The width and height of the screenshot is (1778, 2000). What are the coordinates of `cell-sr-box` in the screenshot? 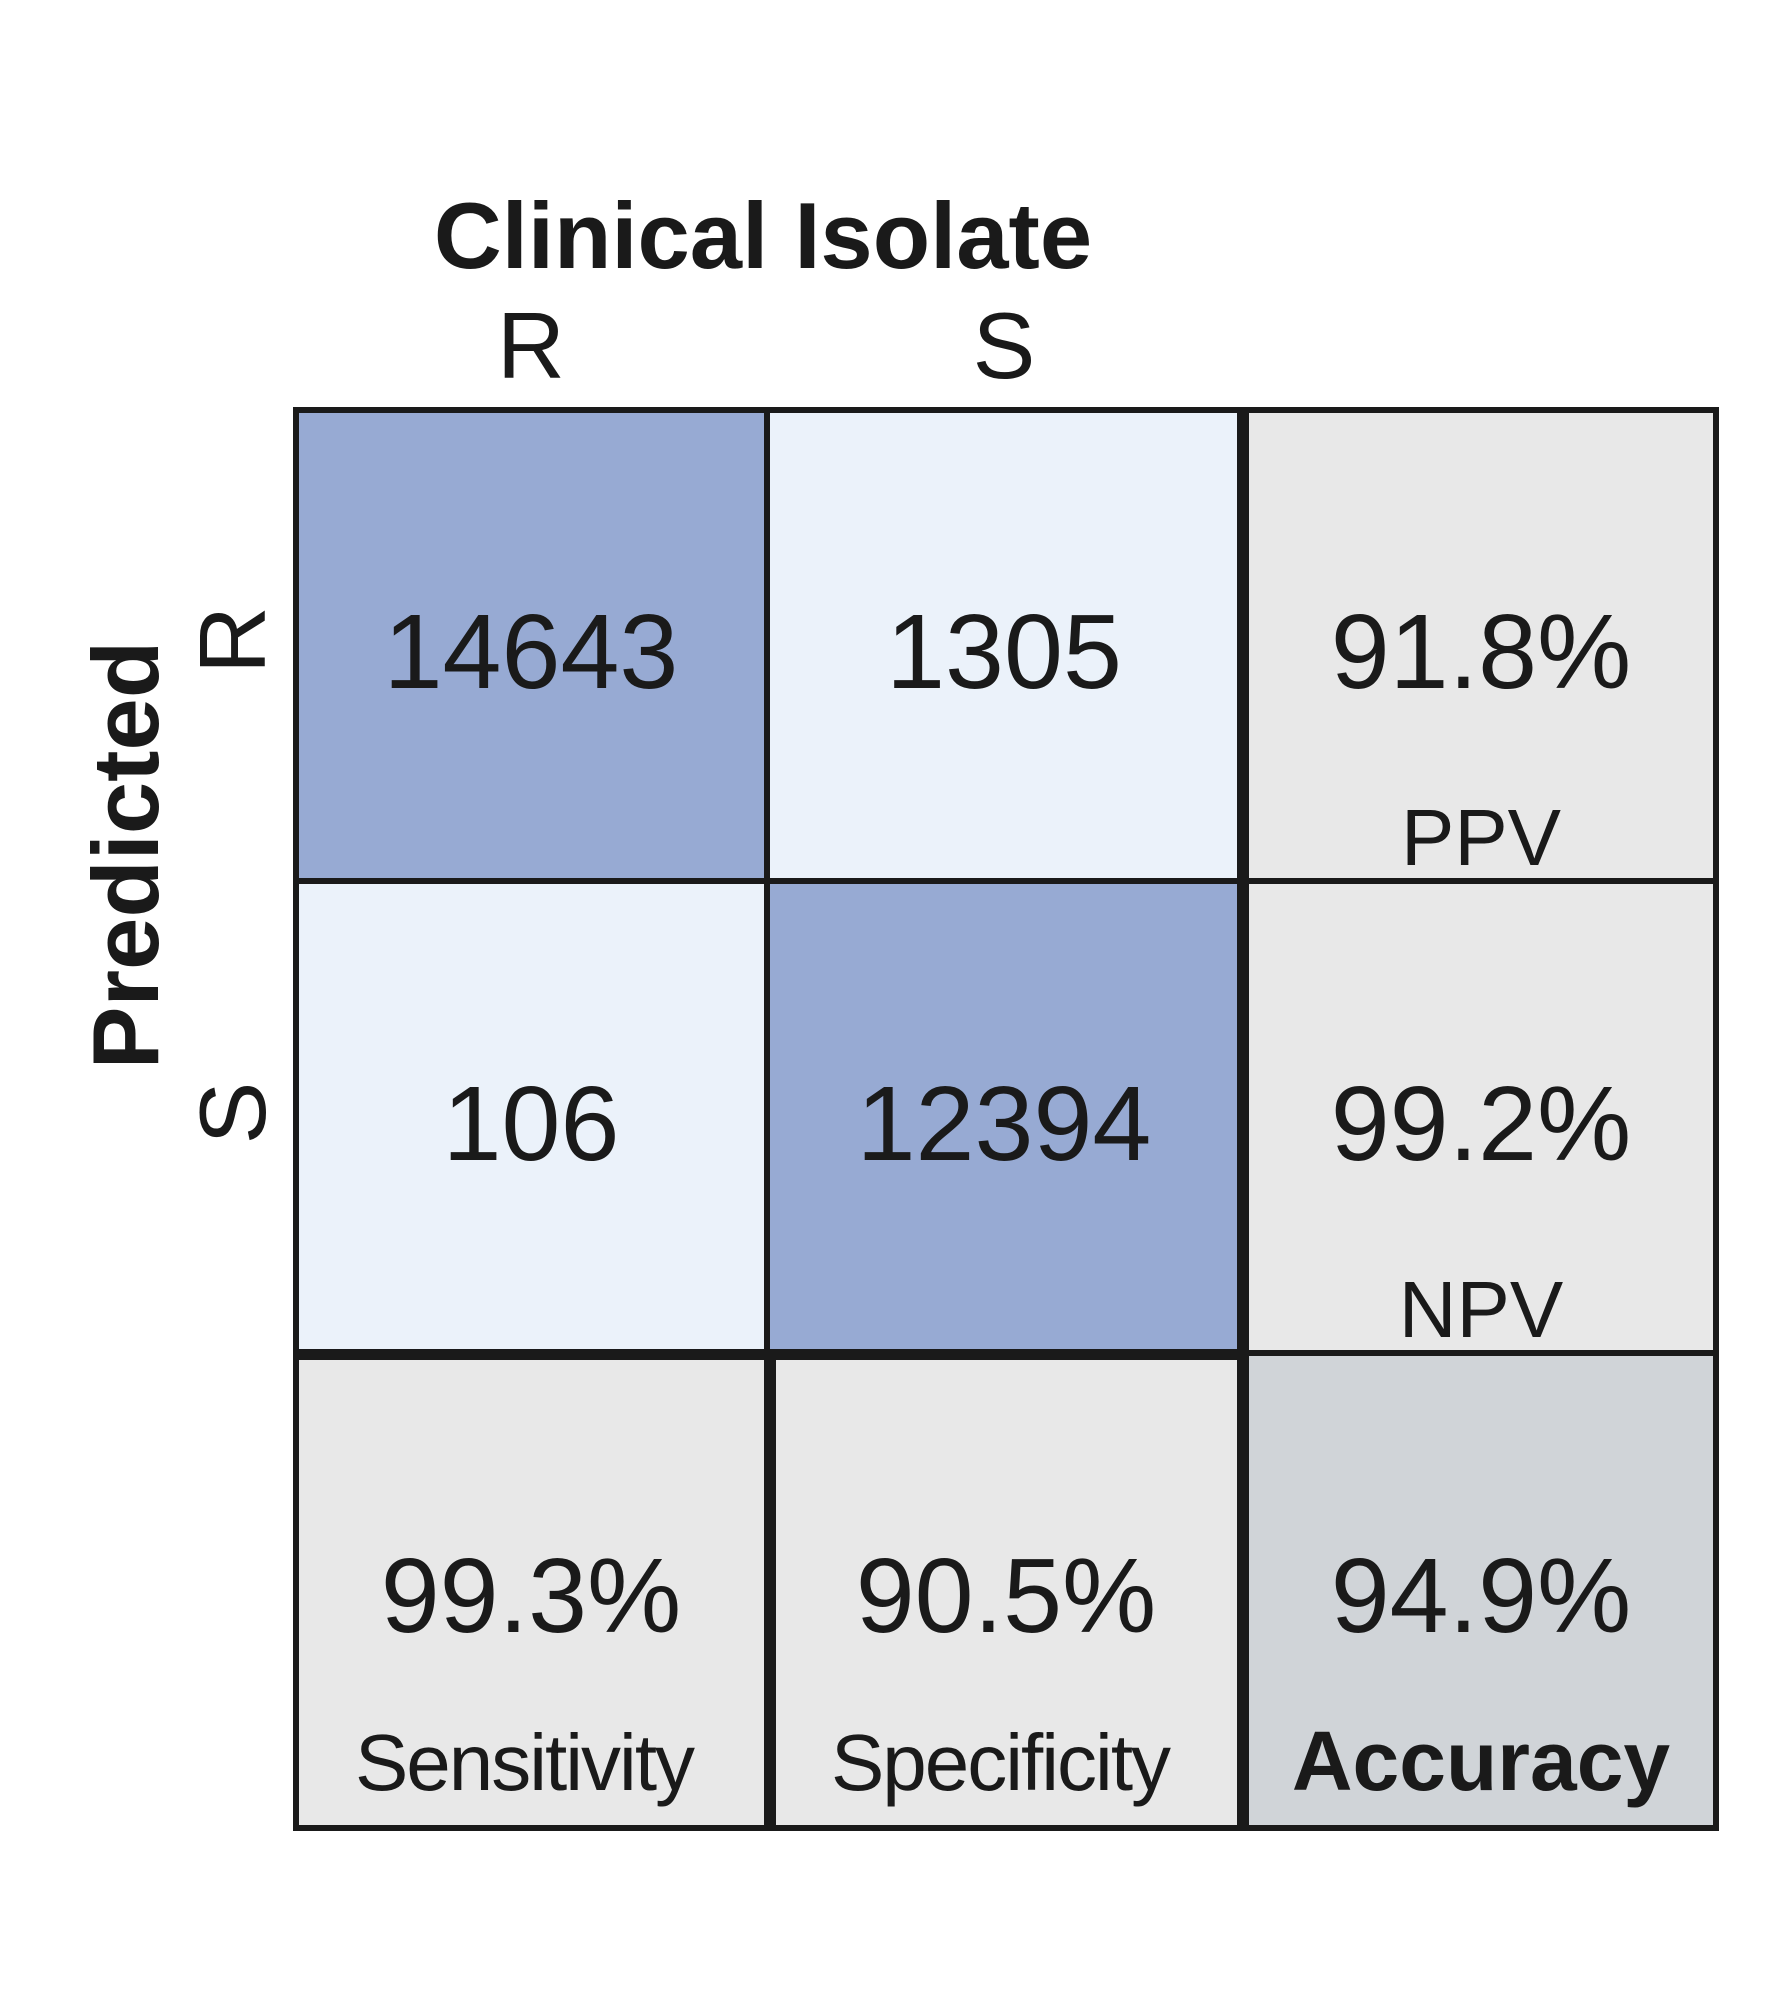 It's located at (531, 1116).